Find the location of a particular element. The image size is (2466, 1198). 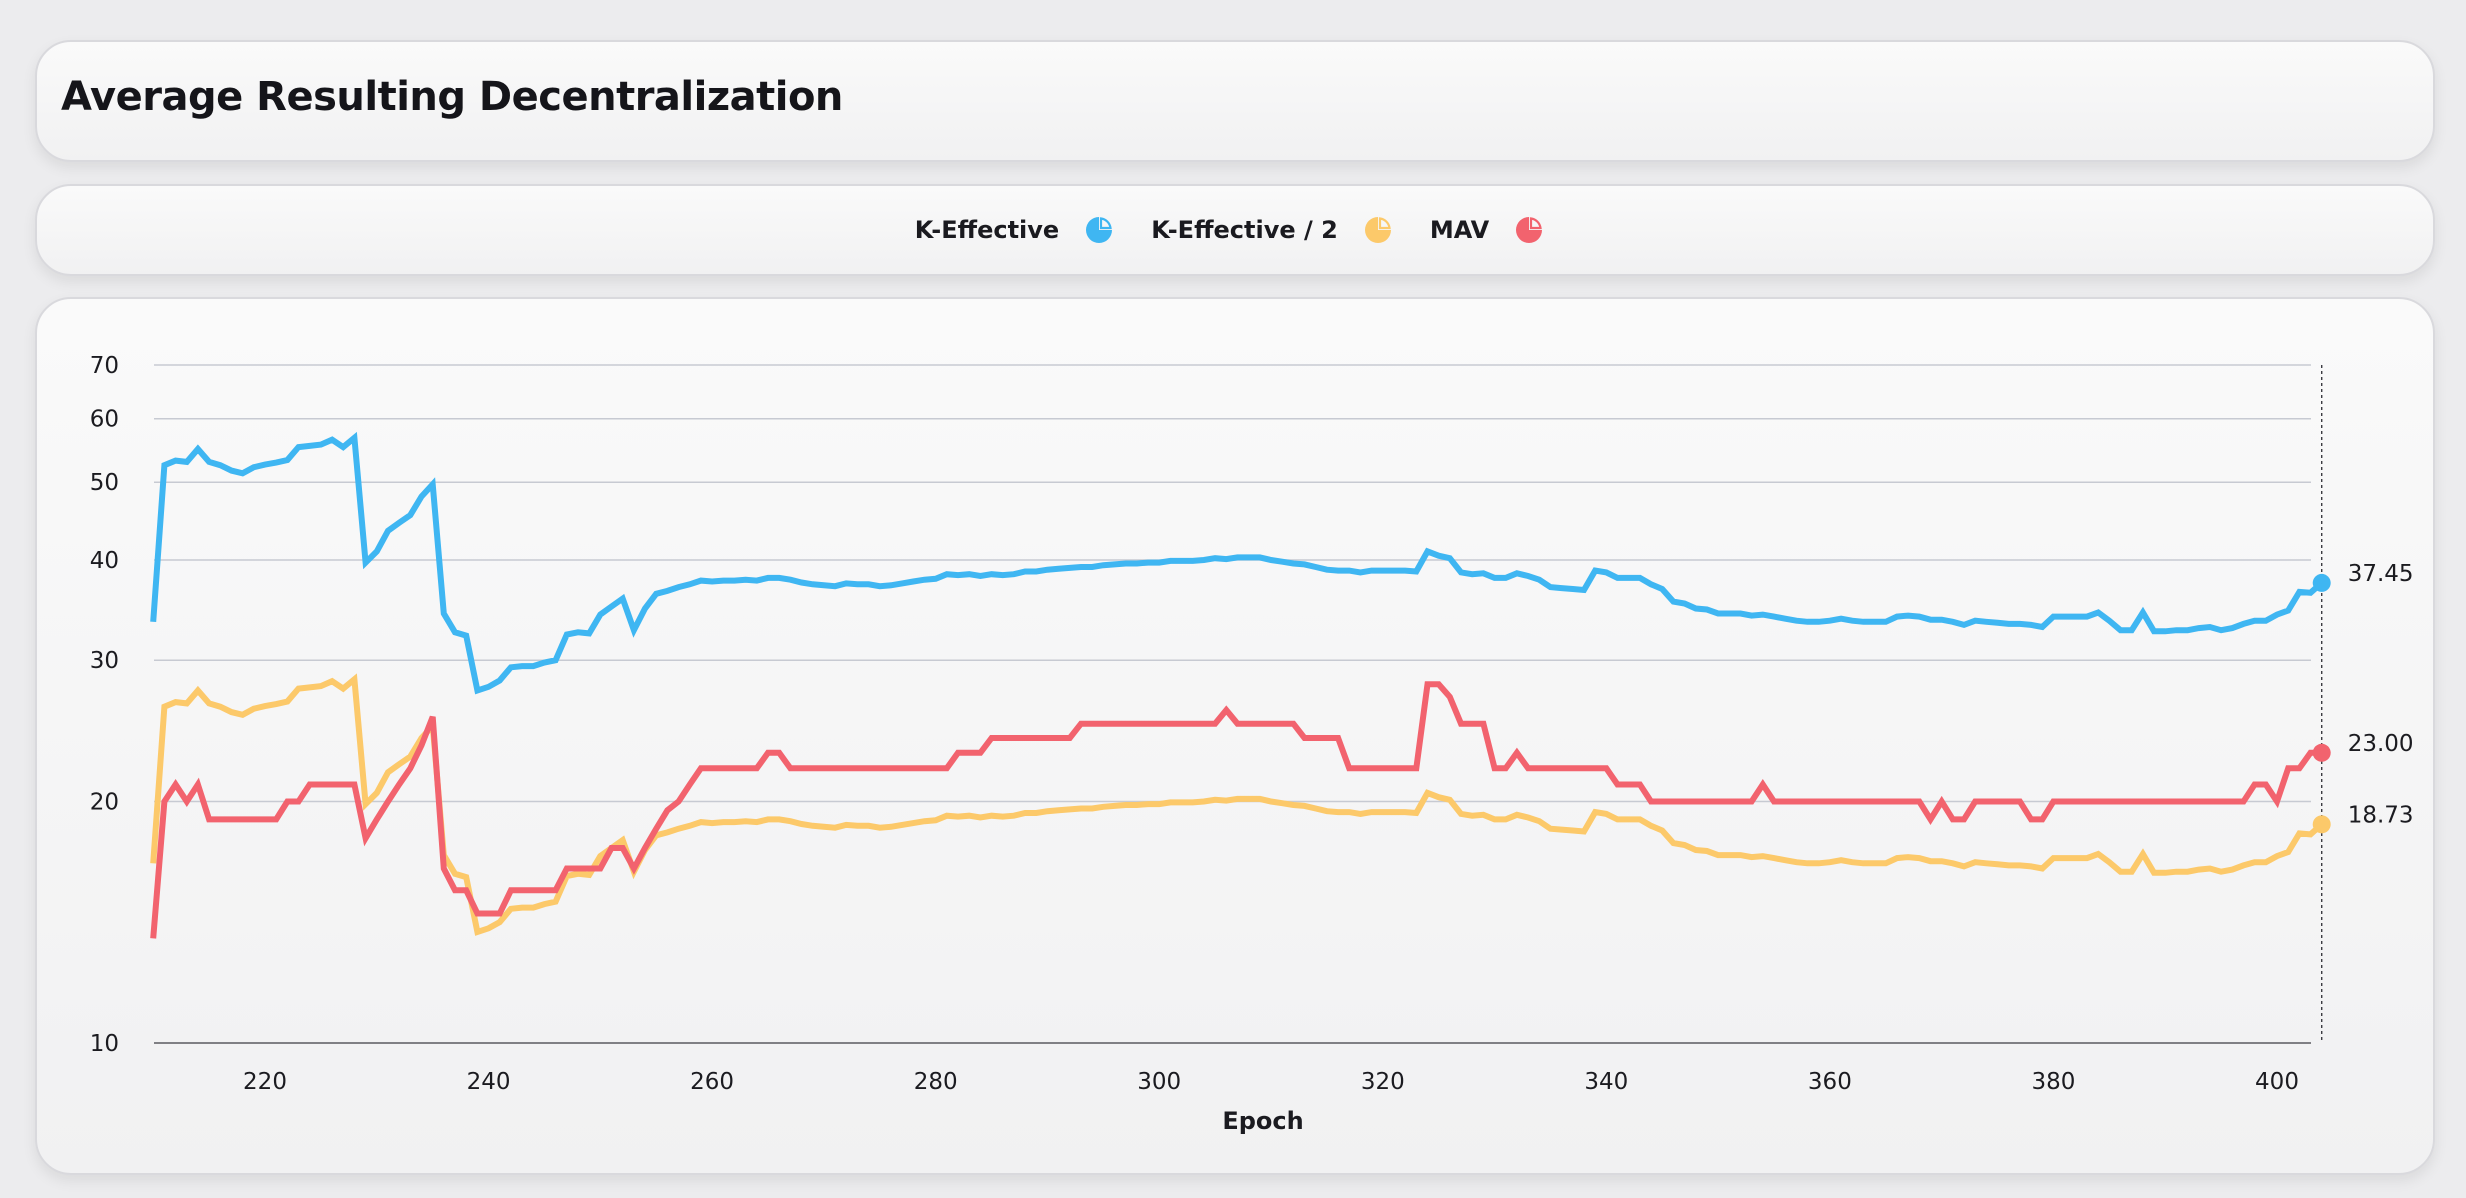

x-tick-label: 220 is located at coordinates (265, 1082).